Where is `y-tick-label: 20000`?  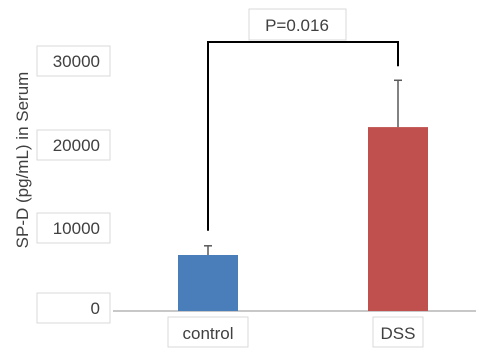
y-tick-label: 20000 is located at coordinates (76, 145).